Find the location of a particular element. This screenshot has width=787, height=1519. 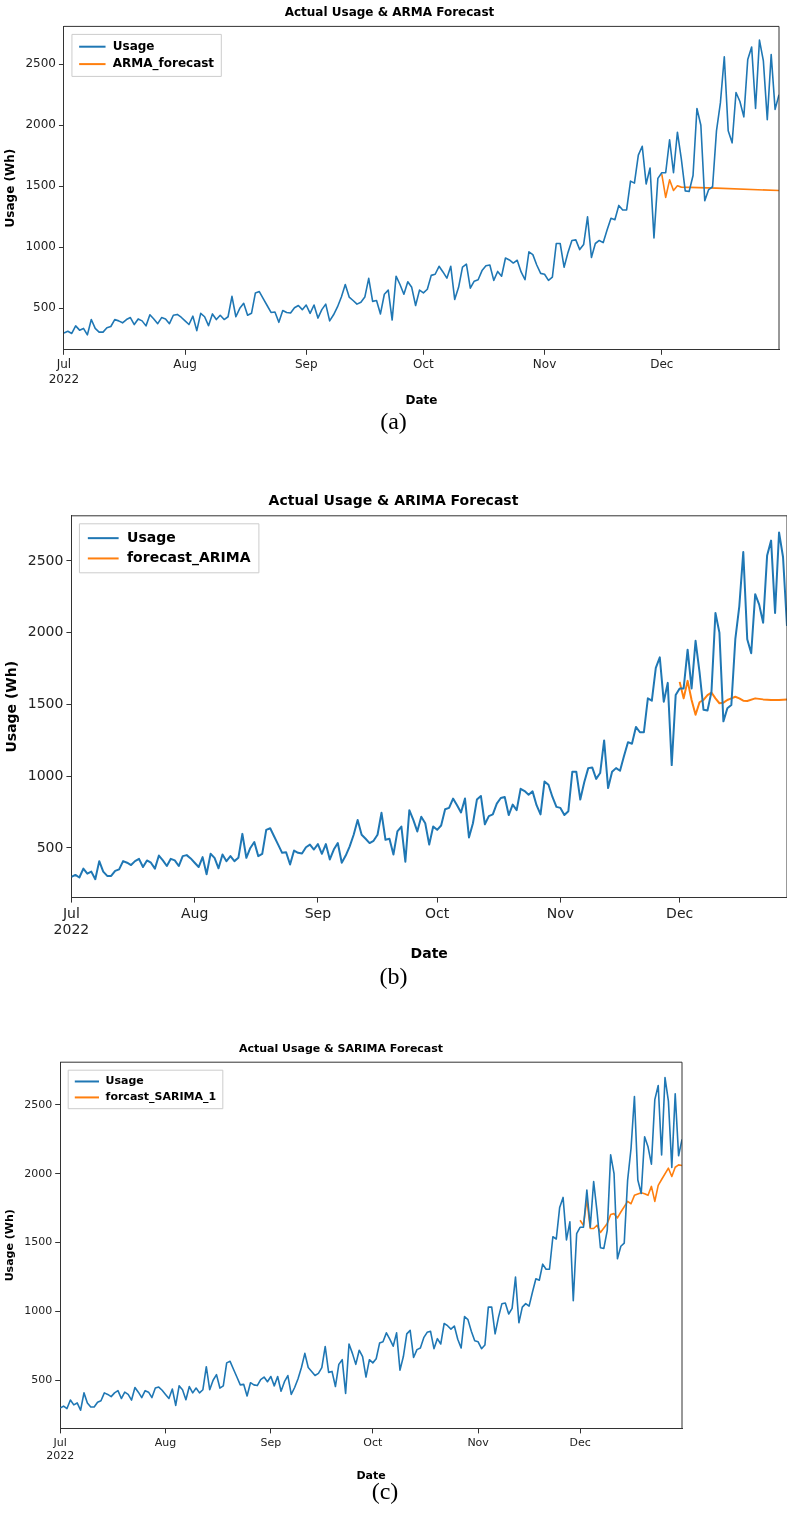

legend-label: forecast_ARIMA is located at coordinates (189, 558).